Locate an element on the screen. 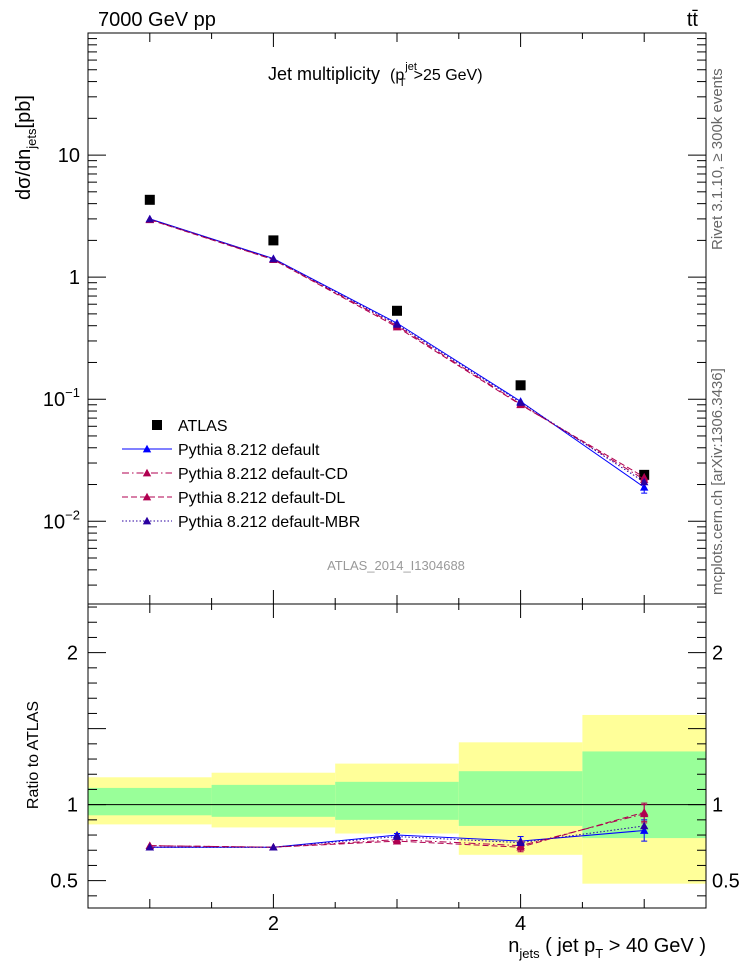 The width and height of the screenshot is (746, 972). ratio-y-tick-label-right-3: 2 is located at coordinates (717, 654).